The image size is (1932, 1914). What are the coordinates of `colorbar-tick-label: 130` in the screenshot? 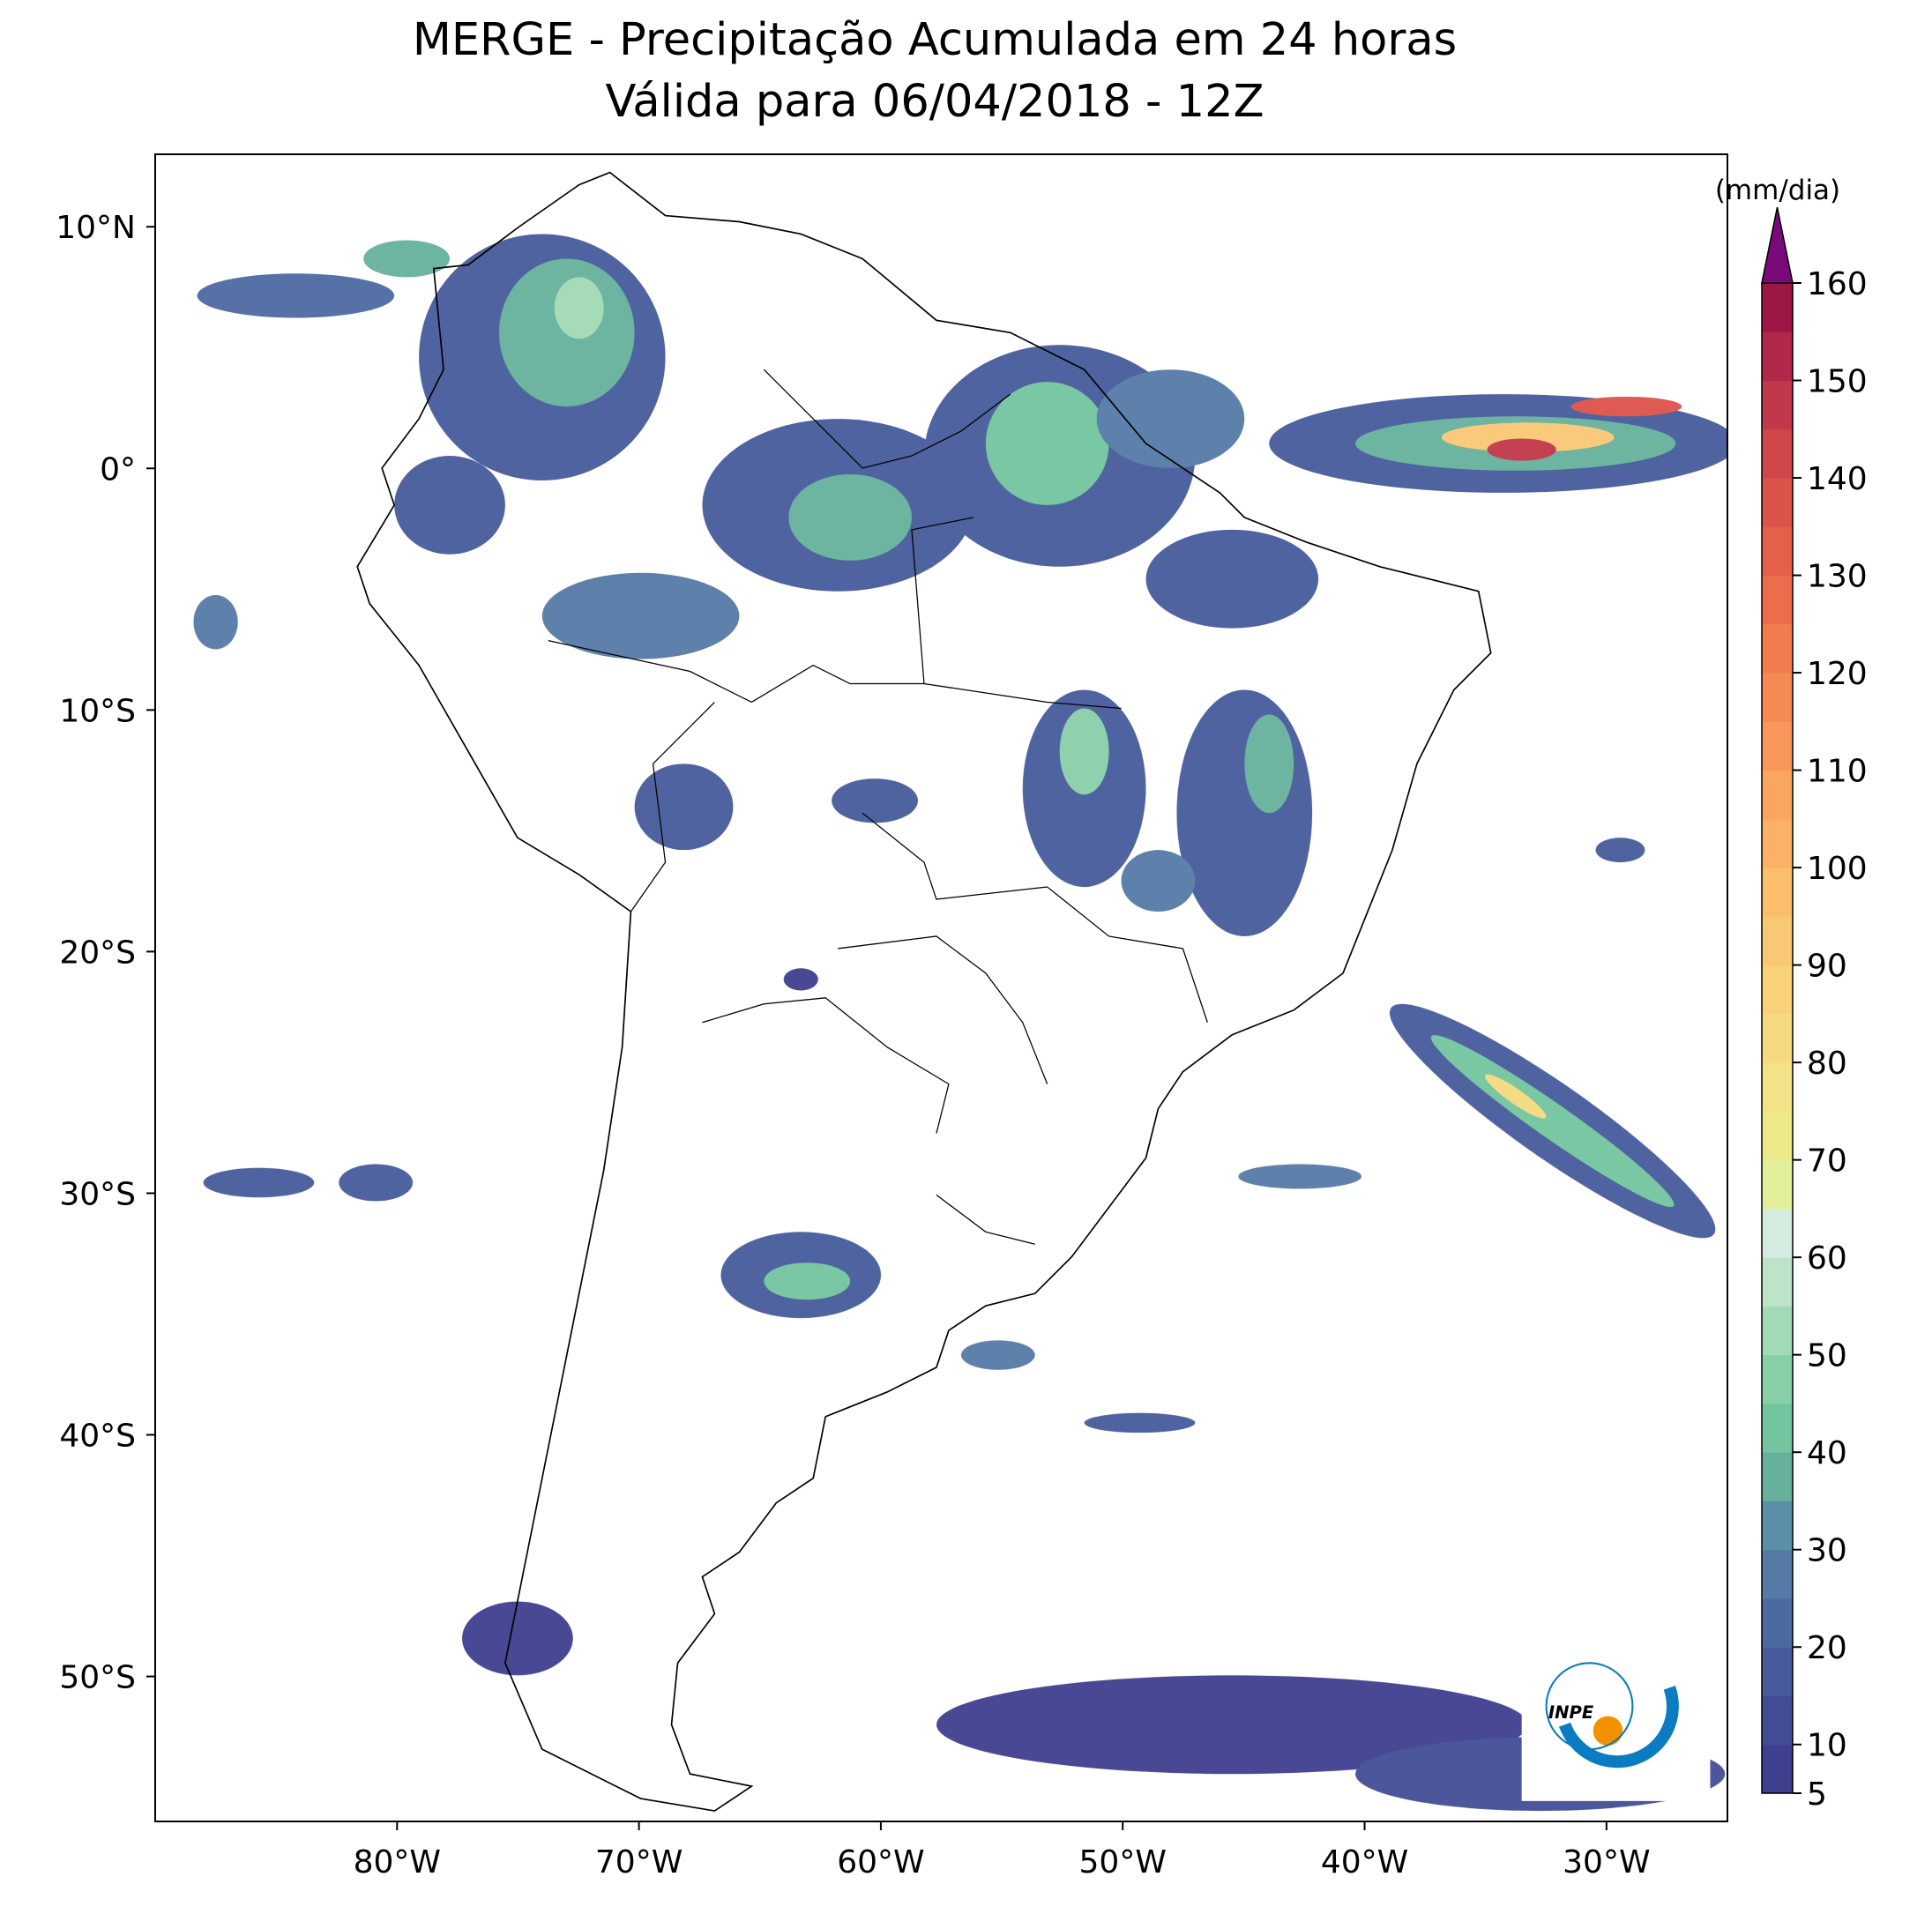 It's located at (1837, 577).